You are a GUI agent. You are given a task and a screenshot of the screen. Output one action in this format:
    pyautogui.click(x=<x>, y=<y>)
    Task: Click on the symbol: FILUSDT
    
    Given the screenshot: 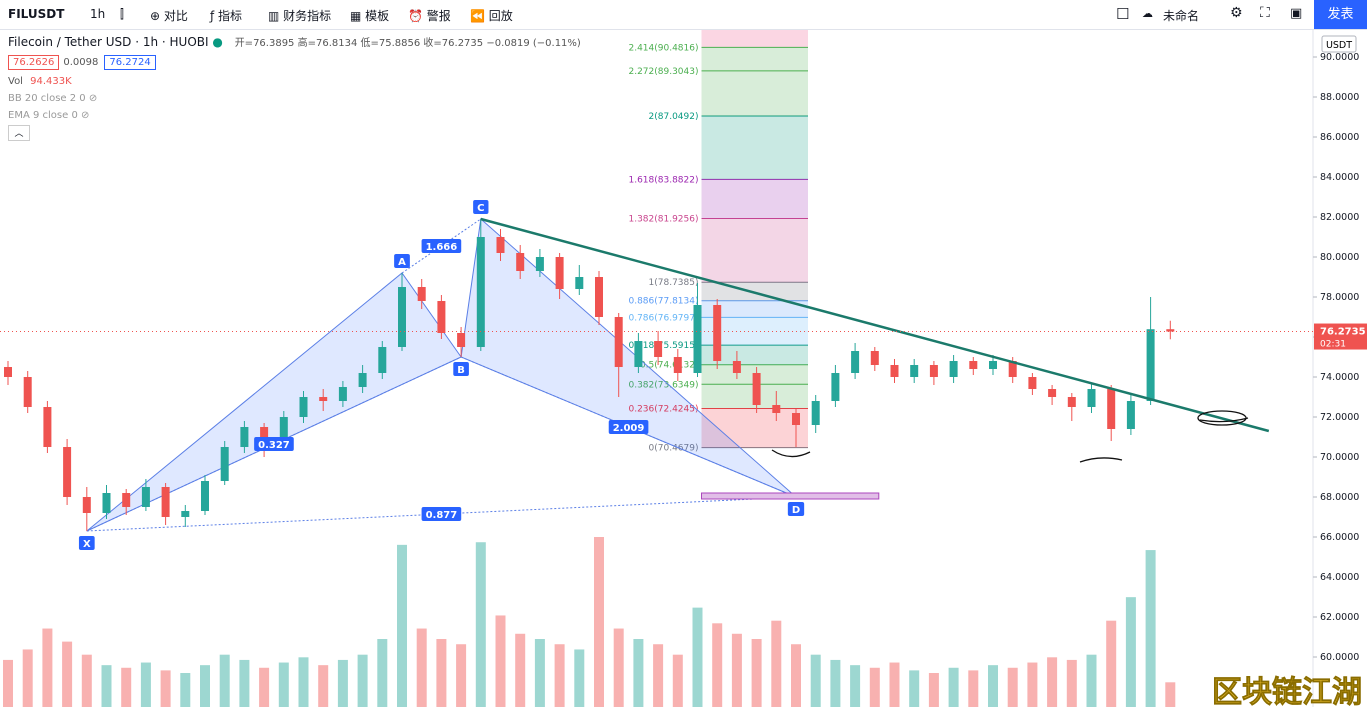 What is the action you would take?
    pyautogui.click(x=36, y=14)
    